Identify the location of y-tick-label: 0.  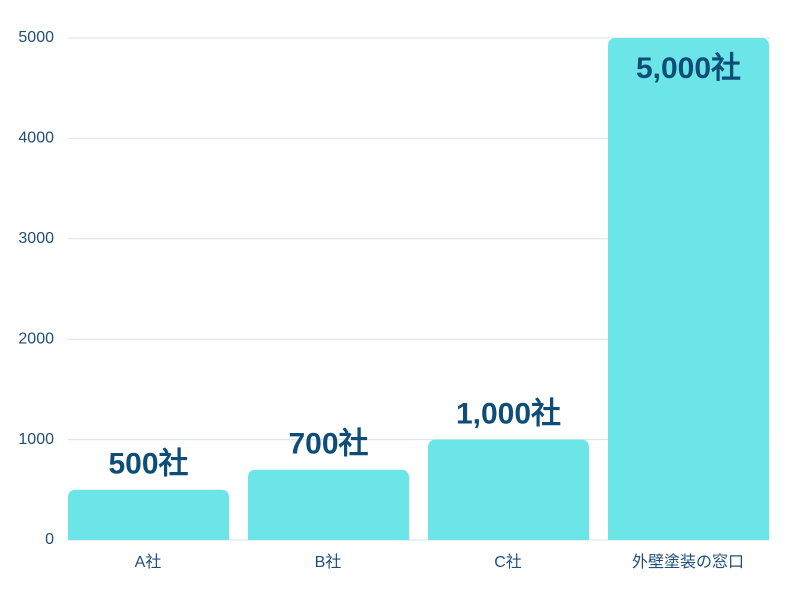
(49, 539).